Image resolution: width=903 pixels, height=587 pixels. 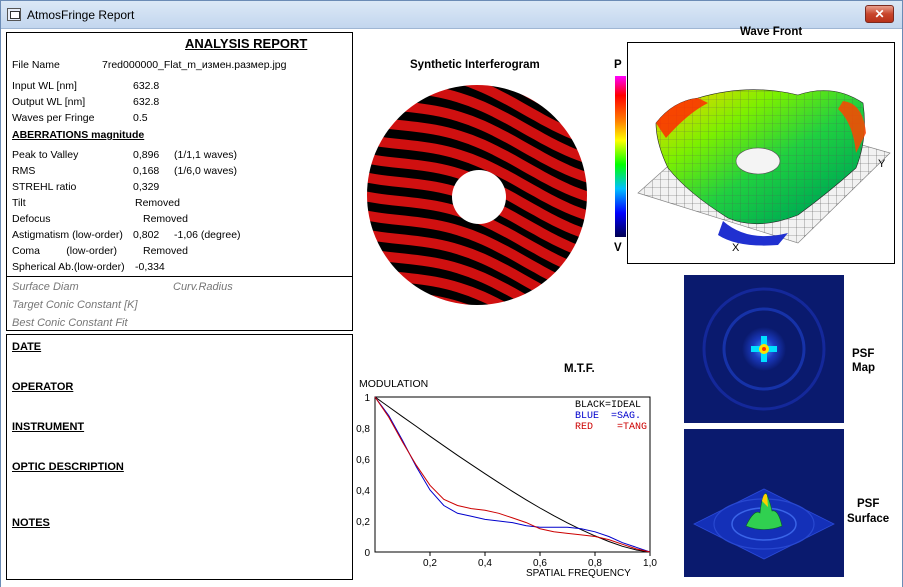 What do you see at coordinates (157, 203) in the screenshot?
I see `tilt-value: Removed` at bounding box center [157, 203].